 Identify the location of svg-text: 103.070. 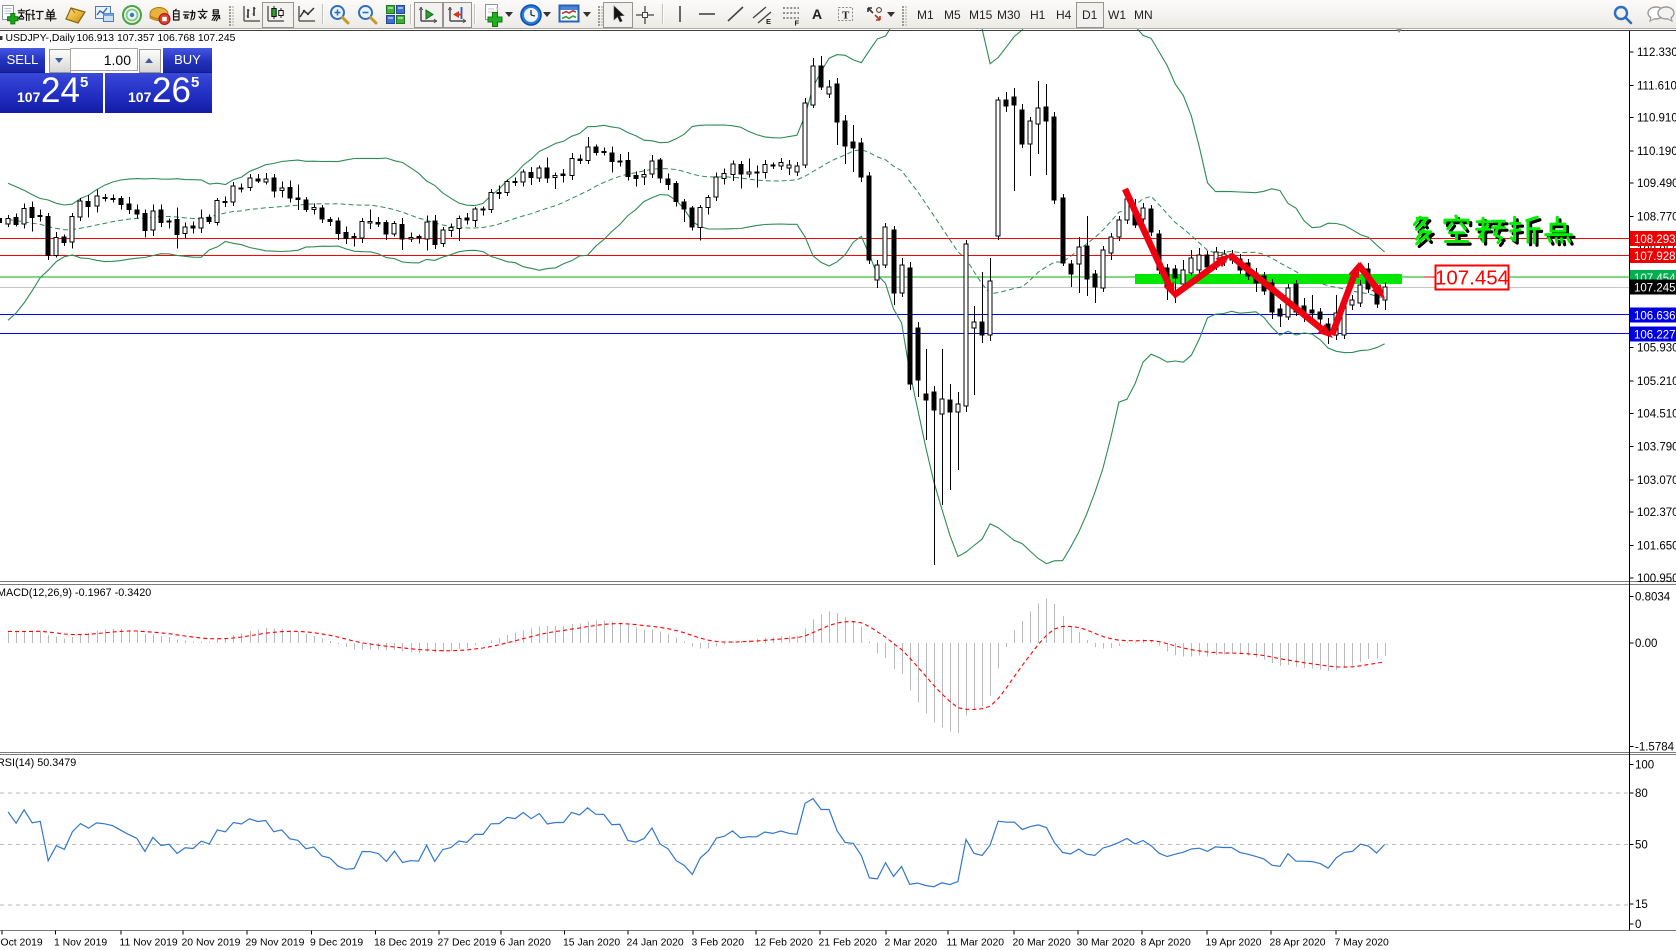
(1656, 481).